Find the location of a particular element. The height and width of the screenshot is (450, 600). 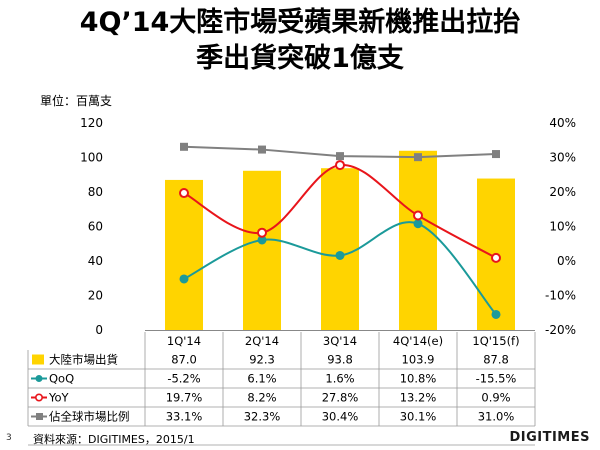

right-axis-tick: 40% is located at coordinates (562, 123).